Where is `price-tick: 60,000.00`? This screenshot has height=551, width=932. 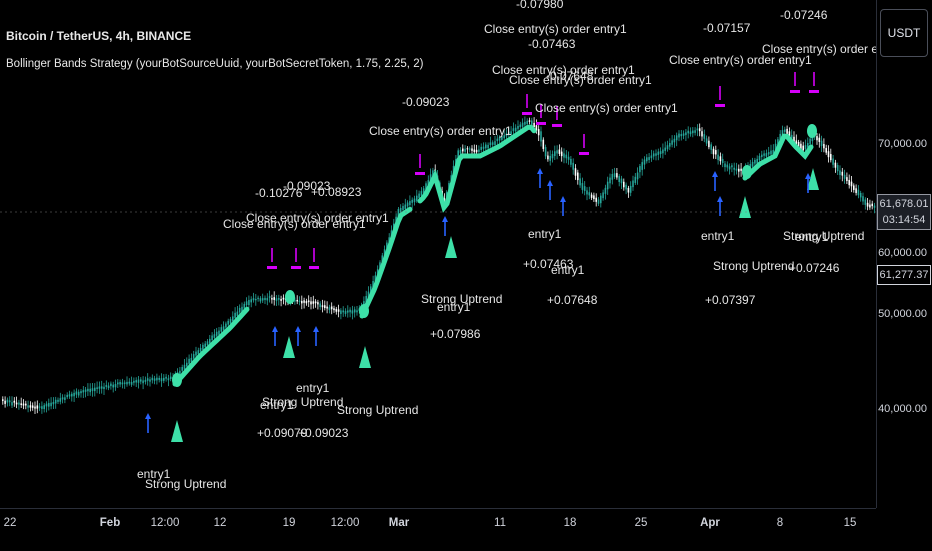 price-tick: 60,000.00 is located at coordinates (902, 253).